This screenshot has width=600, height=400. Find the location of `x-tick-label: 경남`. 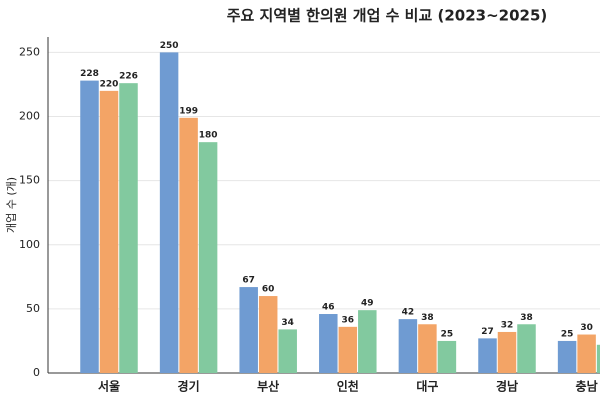

x-tick-label: 경남 is located at coordinates (507, 386).